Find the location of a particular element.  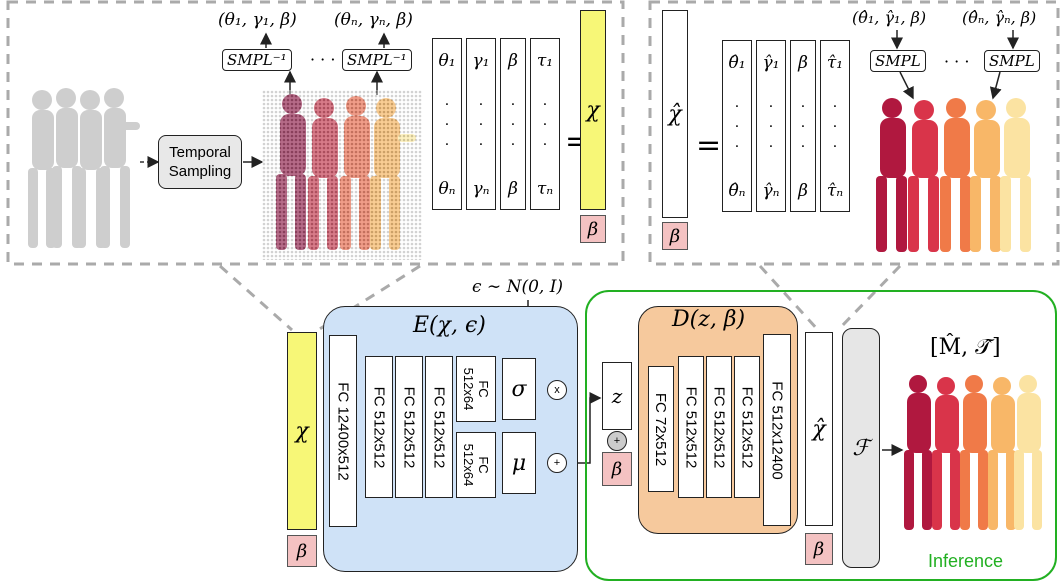

matrix-gamma-bottom: γₙ is located at coordinates (481, 189).